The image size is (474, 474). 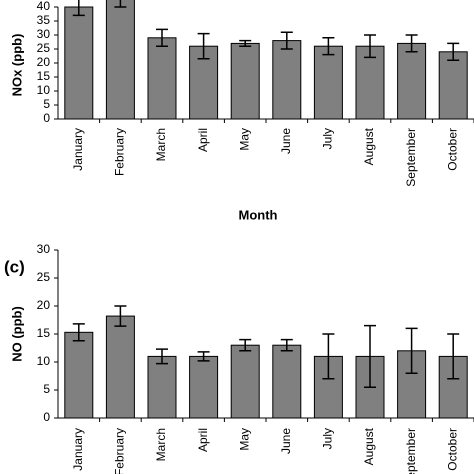 I want to click on x-axis-title: Month, so click(x=258, y=214).